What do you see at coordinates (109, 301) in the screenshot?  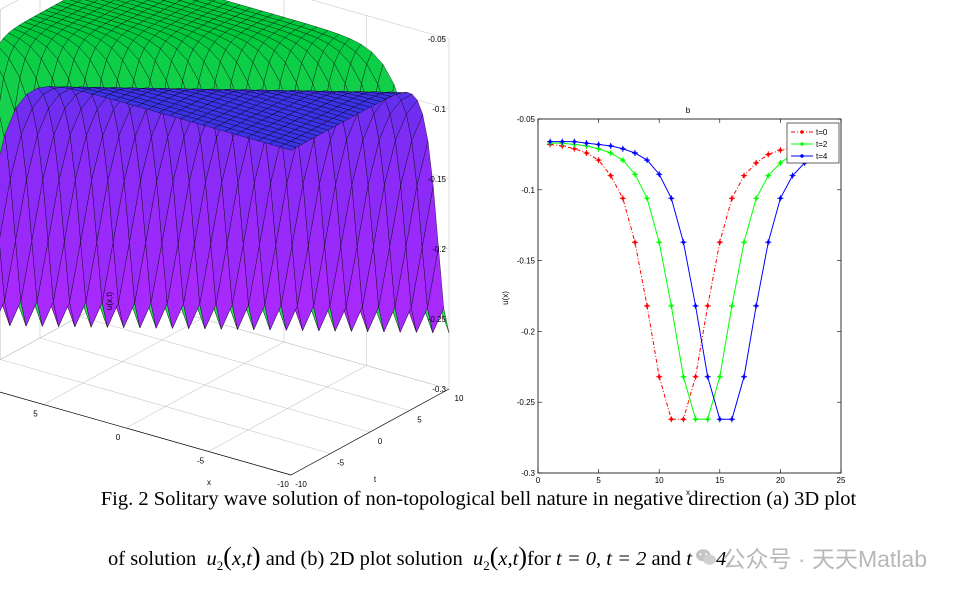 I see `panel-a-zlabel: u(x,t)` at bounding box center [109, 301].